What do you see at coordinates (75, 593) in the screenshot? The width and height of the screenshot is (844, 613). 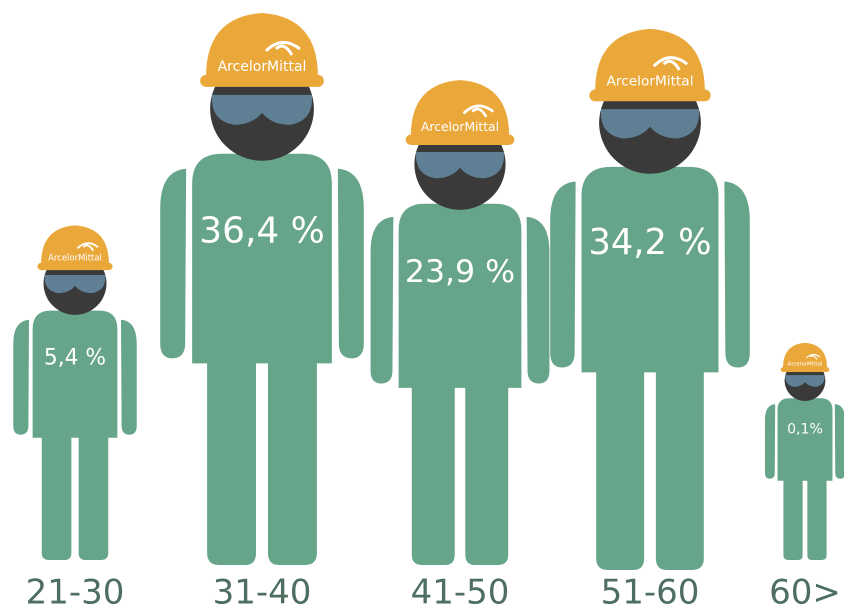 I see `category-label: 21-30` at bounding box center [75, 593].